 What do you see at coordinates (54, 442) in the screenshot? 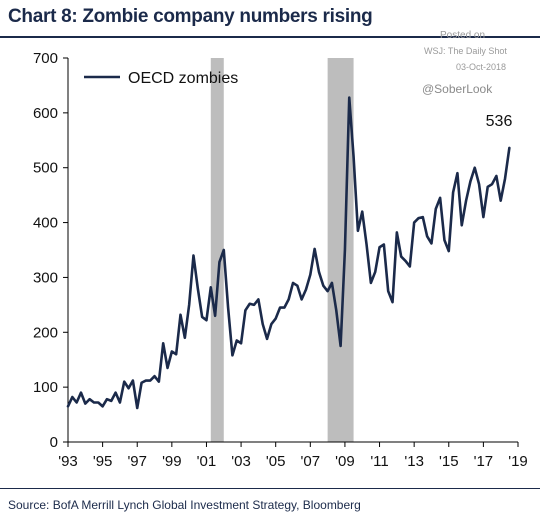
I see `y-tick-label-0: 0` at bounding box center [54, 442].